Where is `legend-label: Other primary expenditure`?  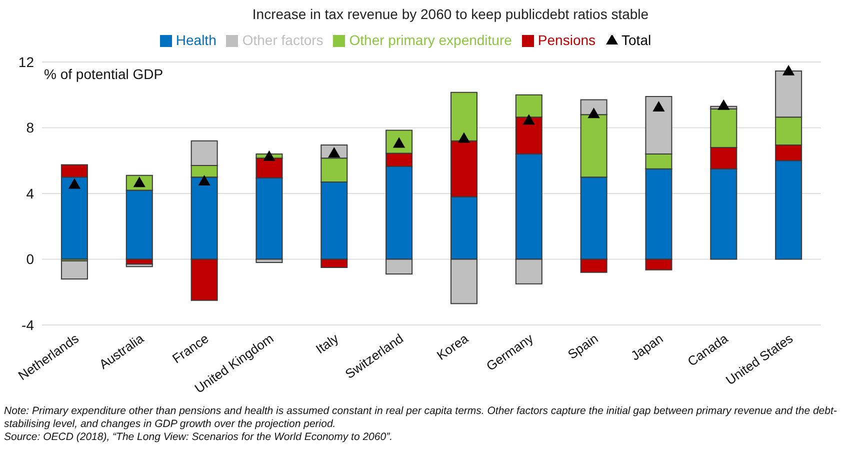
legend-label: Other primary expenditure is located at coordinates (430, 40).